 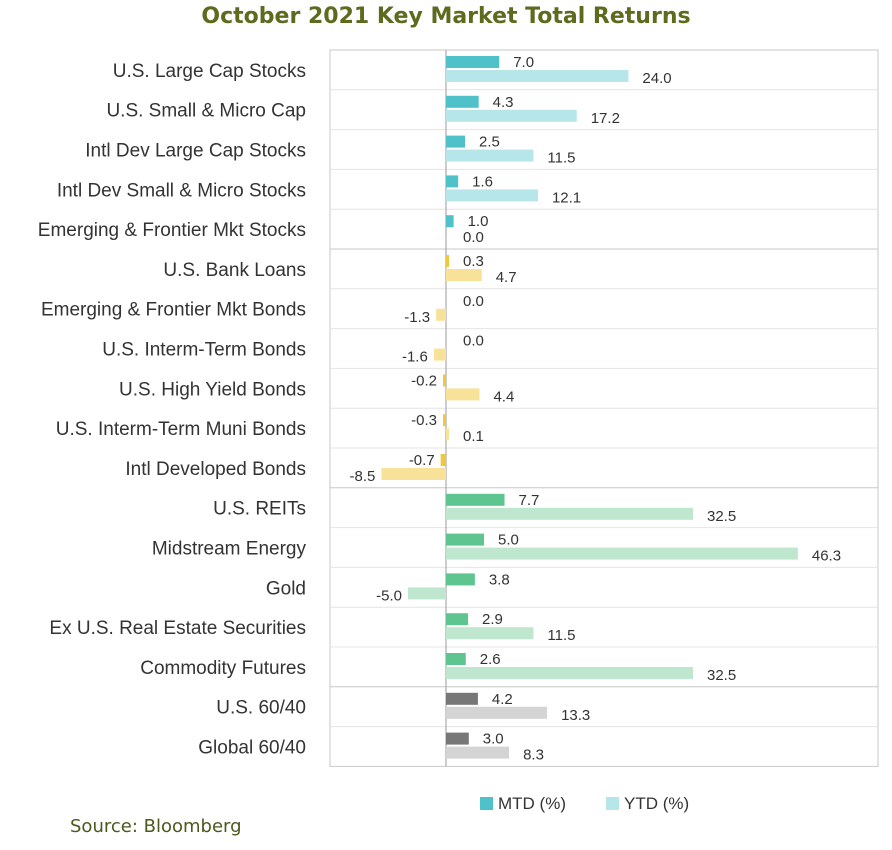 What do you see at coordinates (523, 62) in the screenshot?
I see `mtd-value-label: 7.0` at bounding box center [523, 62].